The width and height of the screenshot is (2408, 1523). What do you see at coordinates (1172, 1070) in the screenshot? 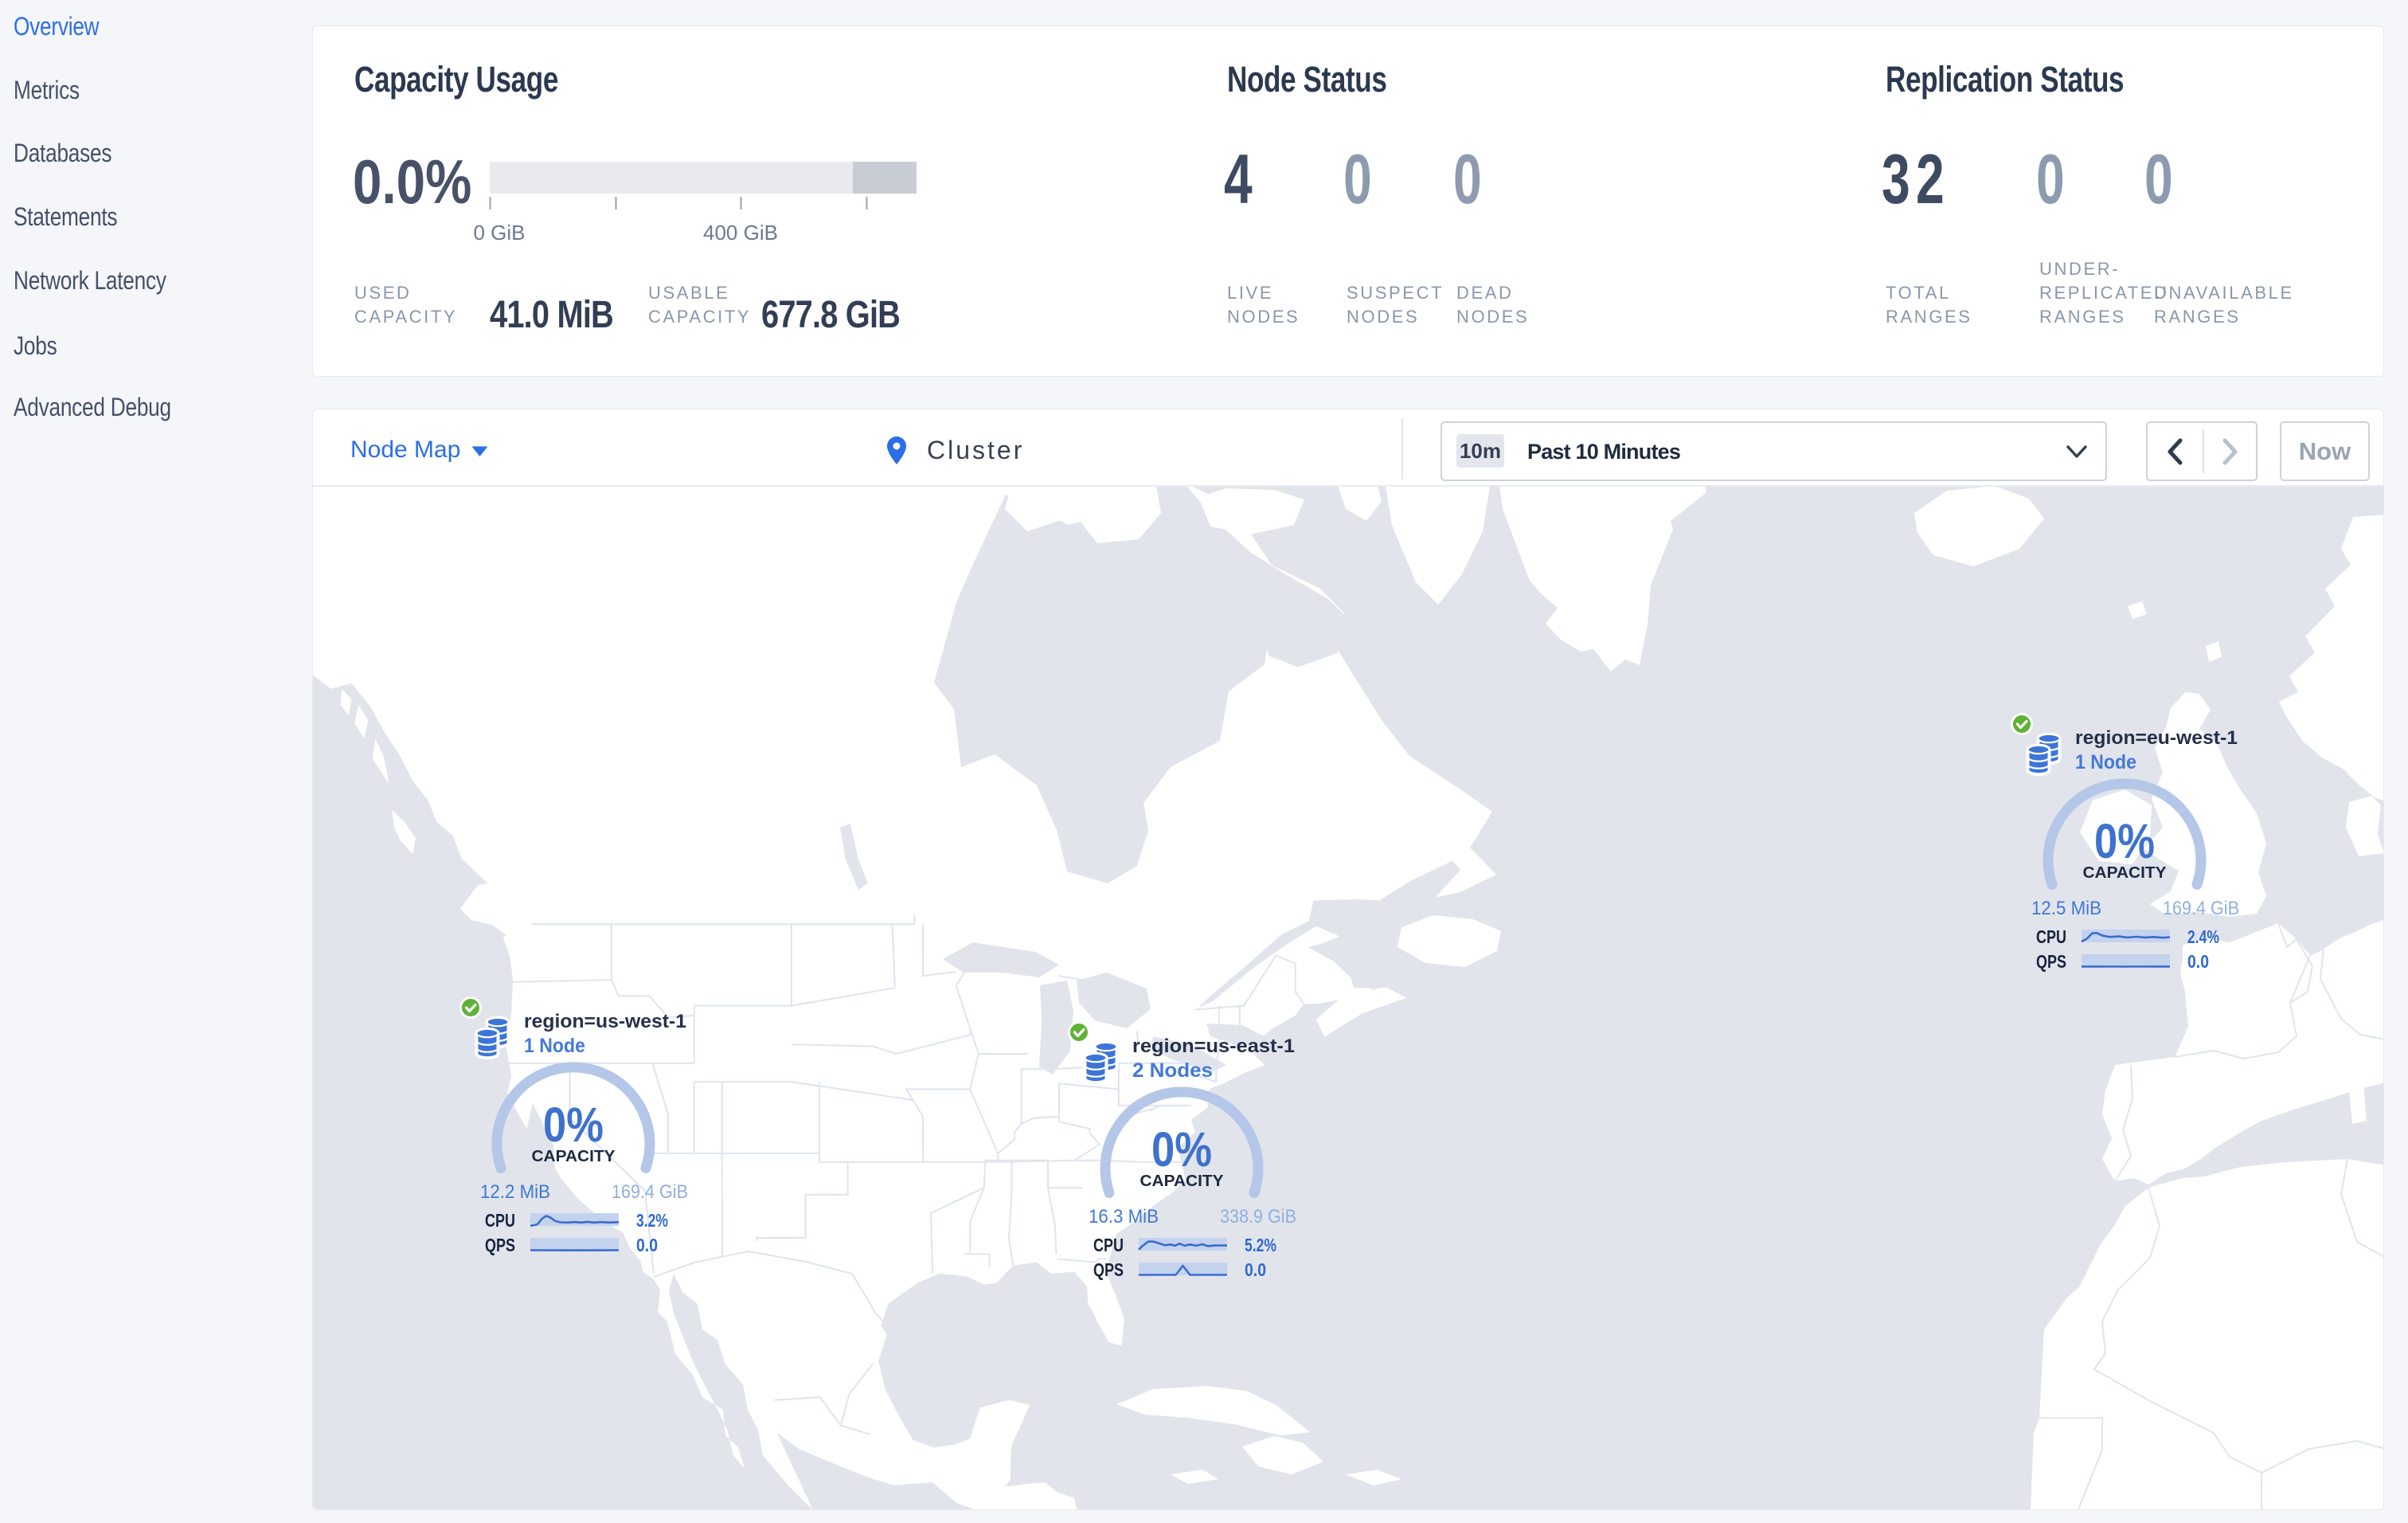
I see `svg-text: 2 Nodes` at bounding box center [1172, 1070].